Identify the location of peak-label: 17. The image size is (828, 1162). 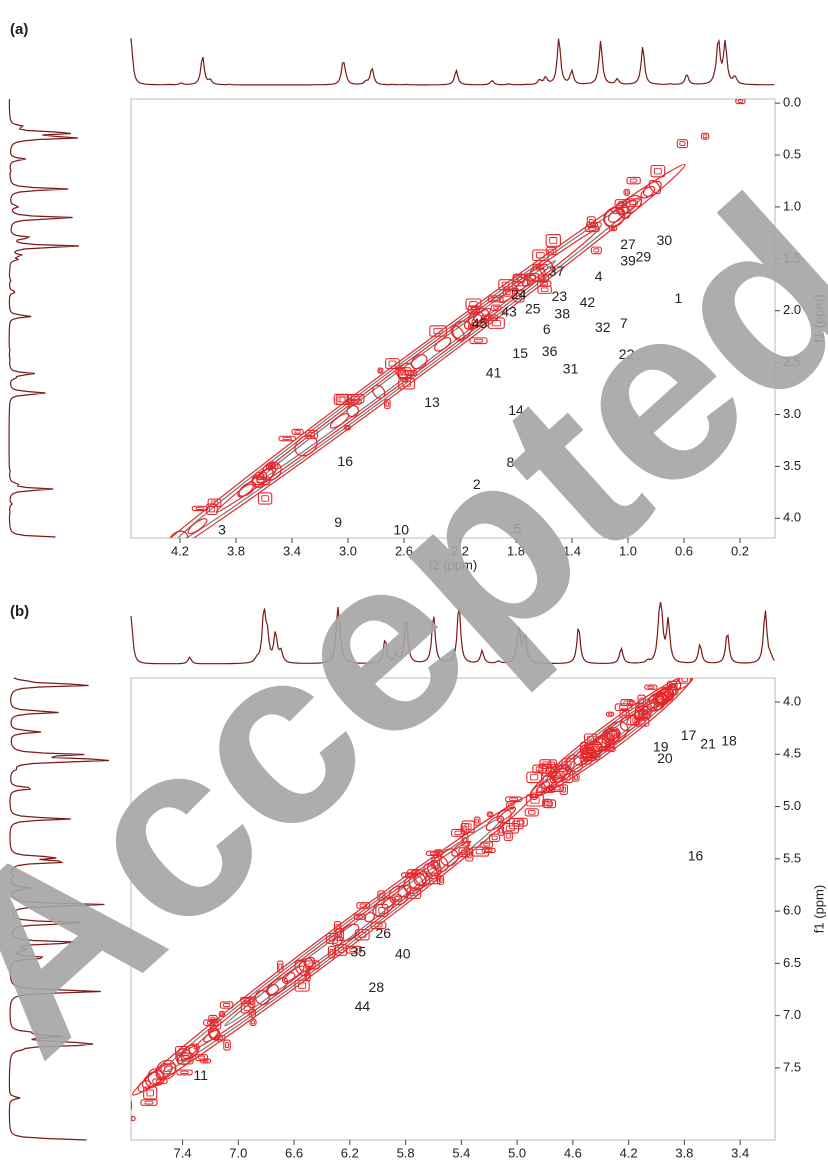
(689, 735).